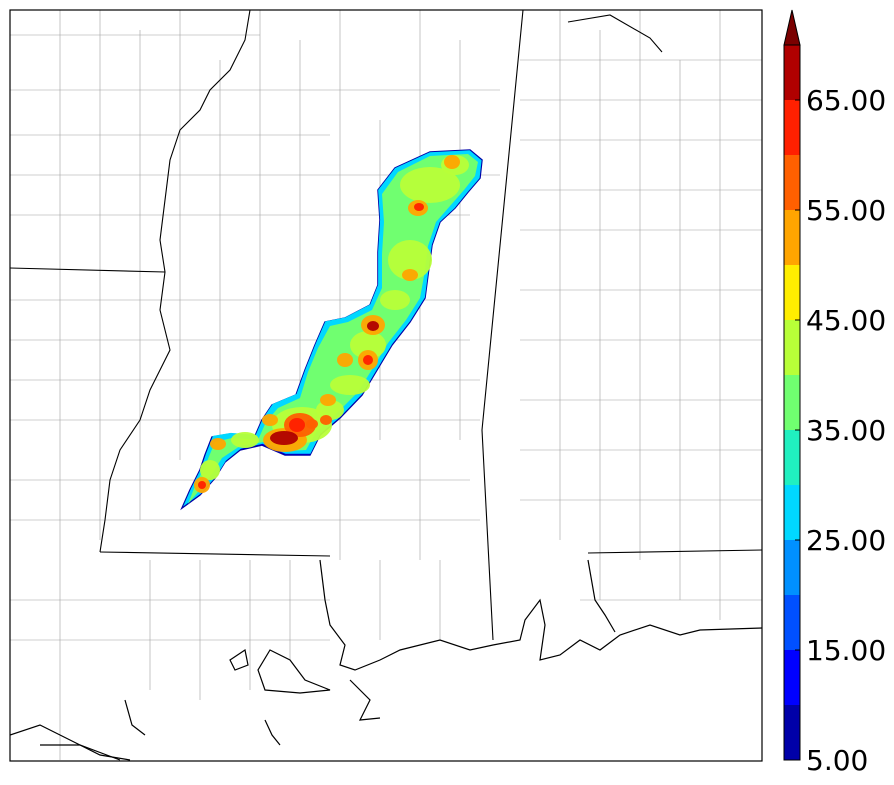  Describe the element at coordinates (846, 430) in the screenshot. I see `colorbar-tick-label: 35.00` at that location.